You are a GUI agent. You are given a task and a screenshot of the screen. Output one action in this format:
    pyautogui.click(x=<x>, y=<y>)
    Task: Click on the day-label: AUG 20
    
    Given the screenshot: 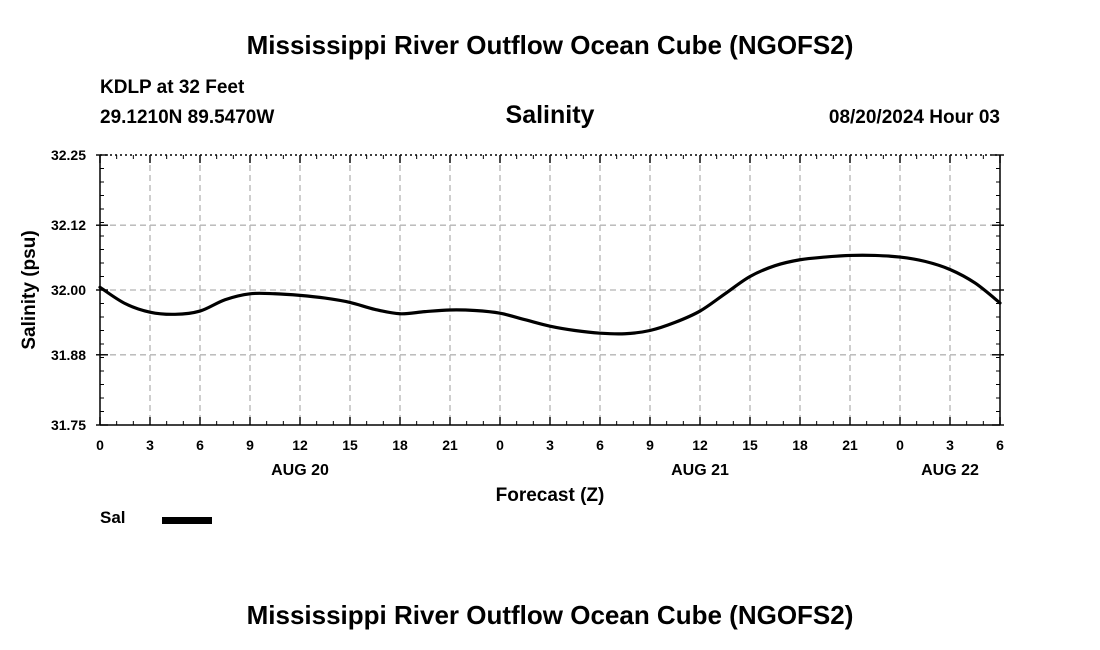 What is the action you would take?
    pyautogui.click(x=300, y=470)
    